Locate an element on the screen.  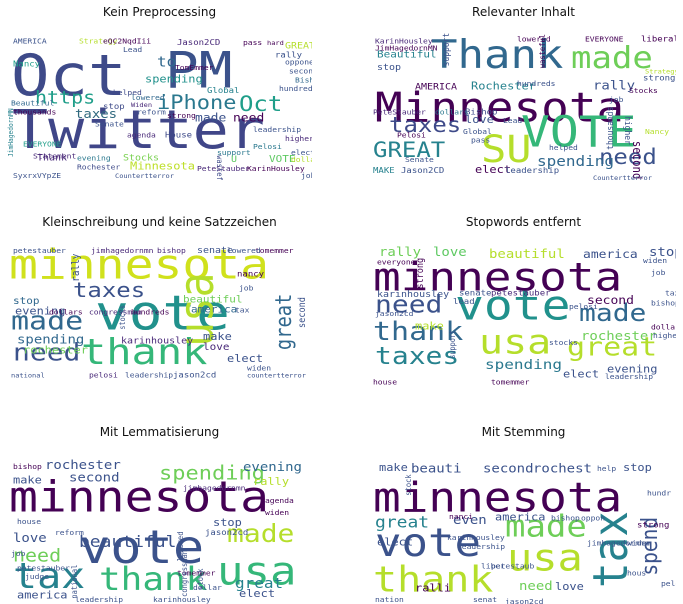
cloud-word: Lead is located at coordinates (132, 50).